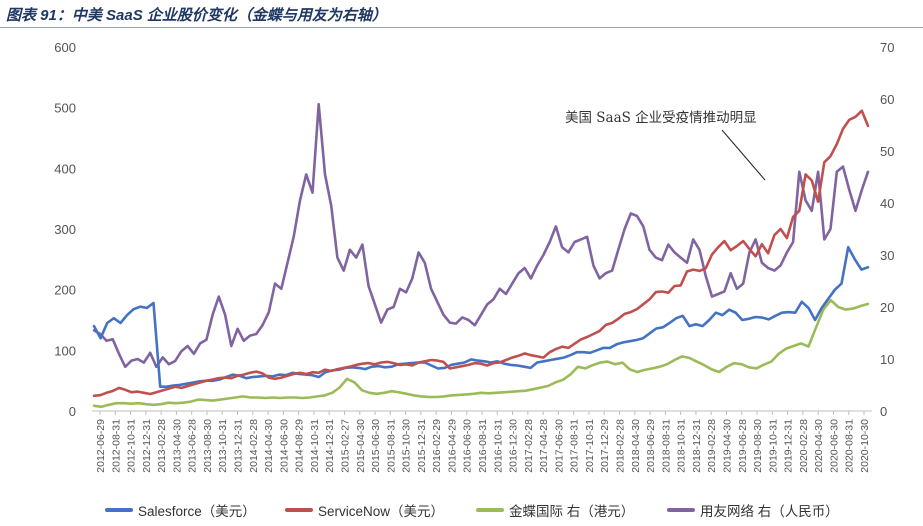 The height and width of the screenshot is (526, 923). What do you see at coordinates (391, 446) in the screenshot?
I see `x-tick-label: 2015-08-31` at bounding box center [391, 446].